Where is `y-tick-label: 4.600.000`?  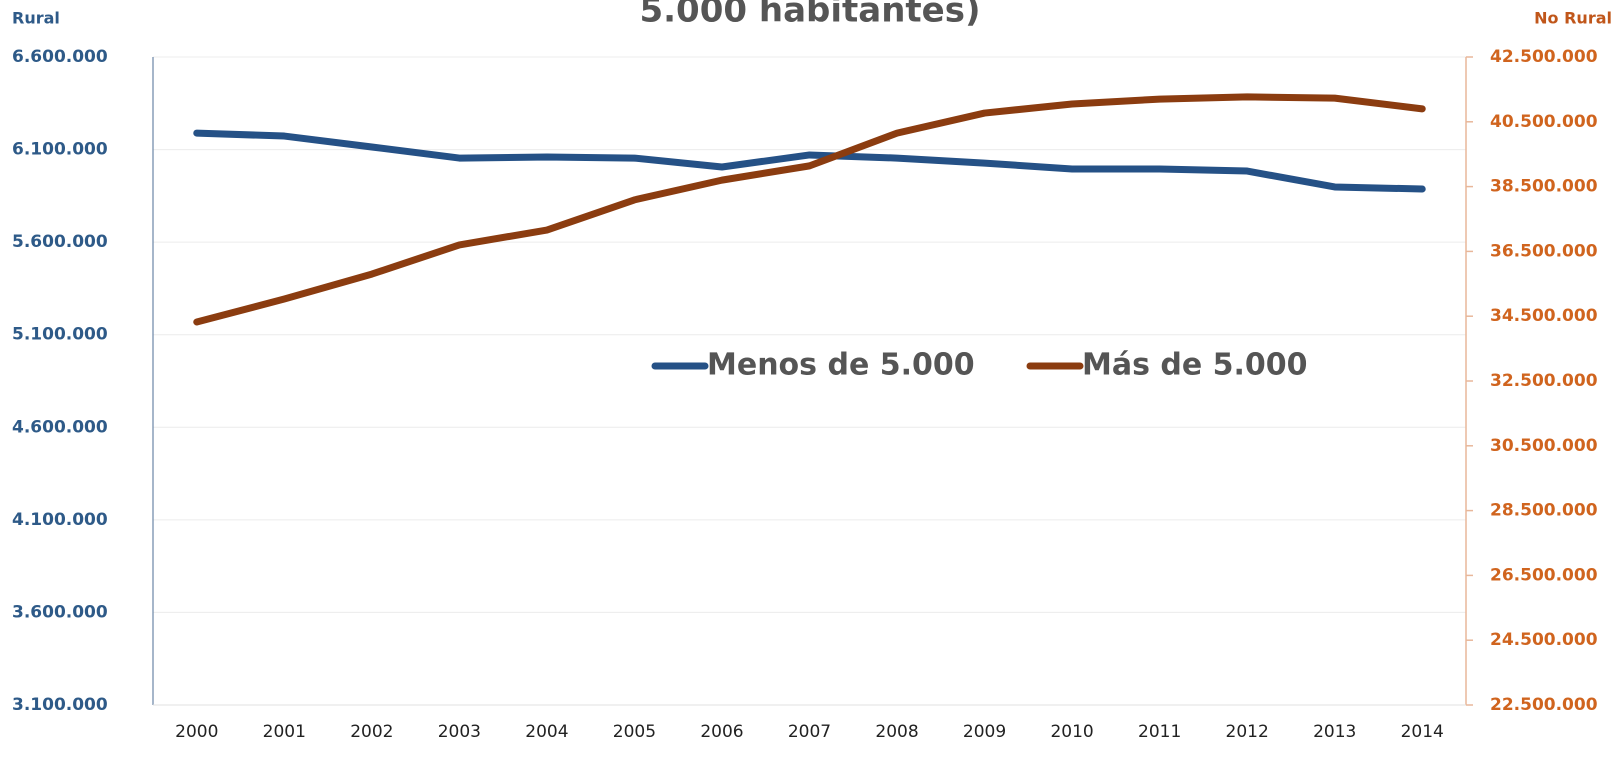
y-tick-label: 4.600.000 is located at coordinates (60, 427).